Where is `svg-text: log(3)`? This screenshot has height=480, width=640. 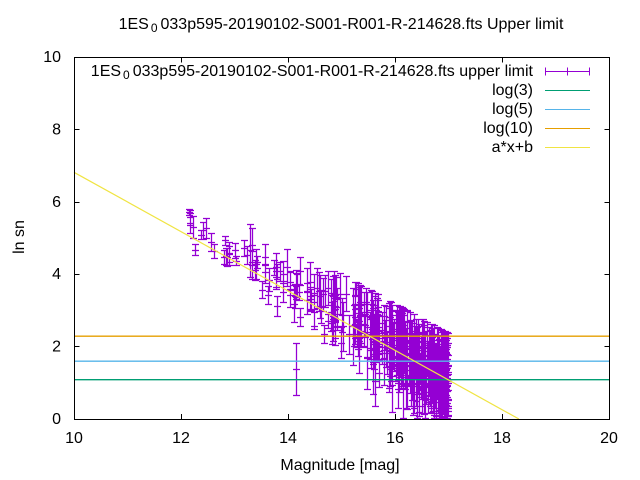
svg-text: log(3) is located at coordinates (512, 90).